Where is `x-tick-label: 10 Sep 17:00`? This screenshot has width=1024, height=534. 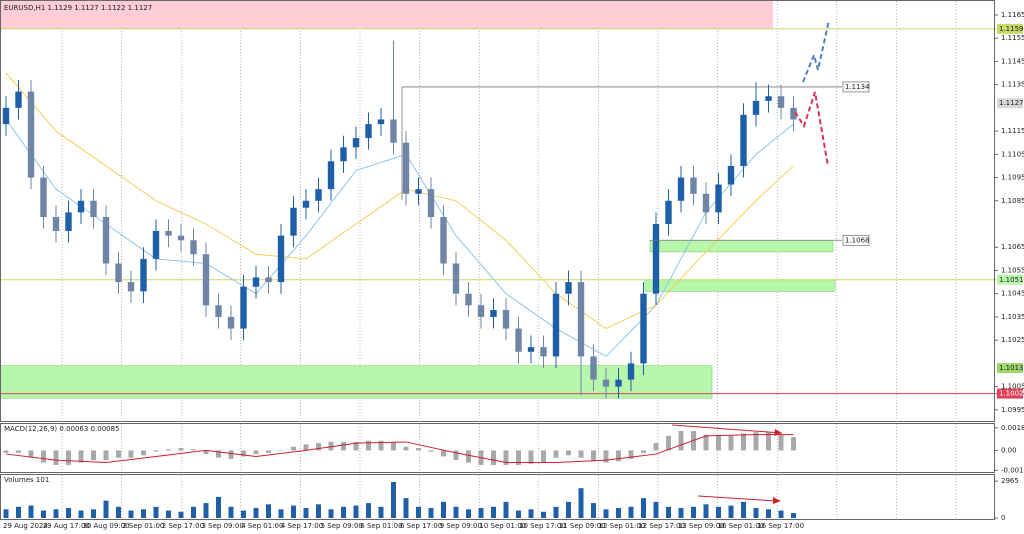
x-tick-label: 10 Sep 17:00 is located at coordinates (542, 526).